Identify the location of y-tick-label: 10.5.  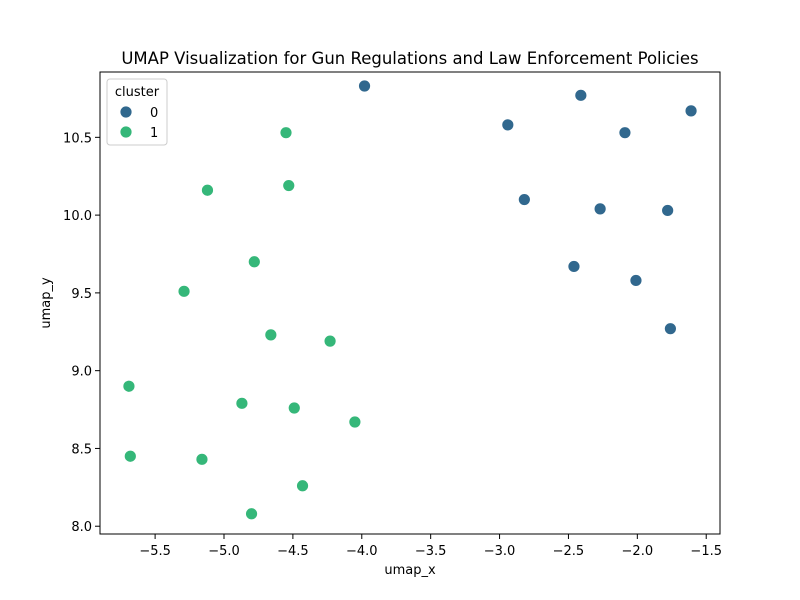
(77, 138).